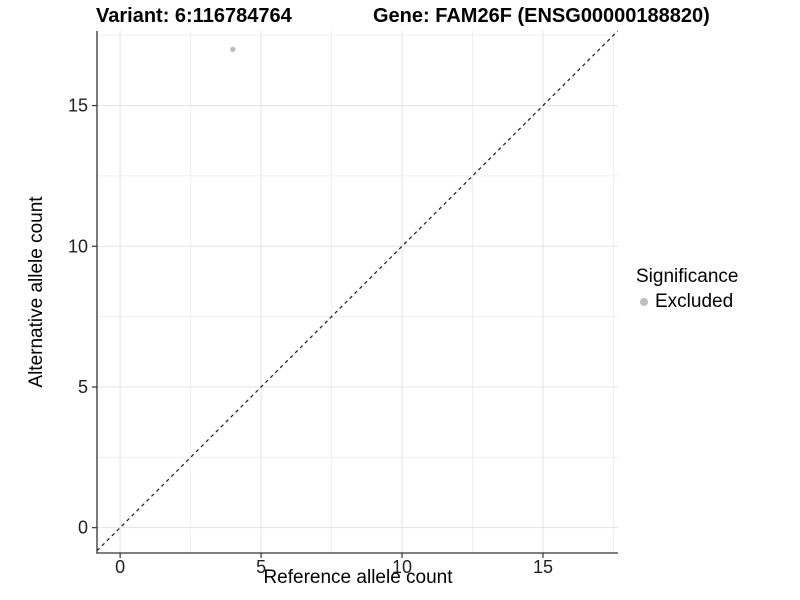 The image size is (800, 600). What do you see at coordinates (83, 387) in the screenshot?
I see `y-tick-label: 5` at bounding box center [83, 387].